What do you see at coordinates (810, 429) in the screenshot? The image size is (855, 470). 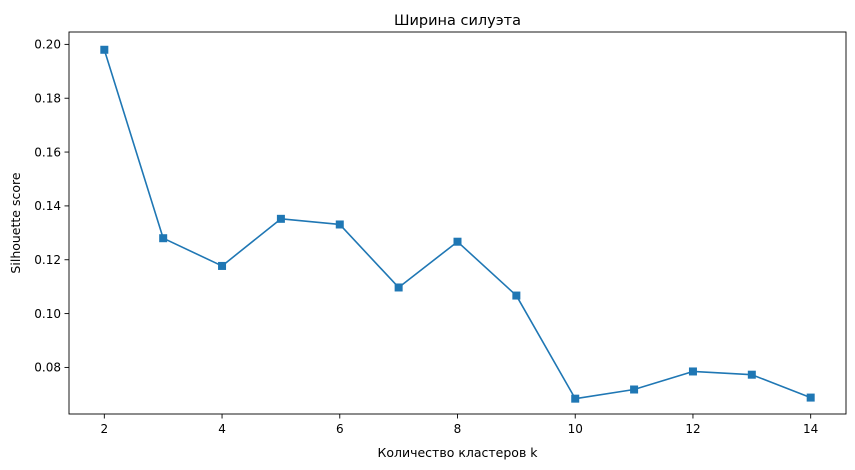 I see `x-tick-label: 14` at bounding box center [810, 429].